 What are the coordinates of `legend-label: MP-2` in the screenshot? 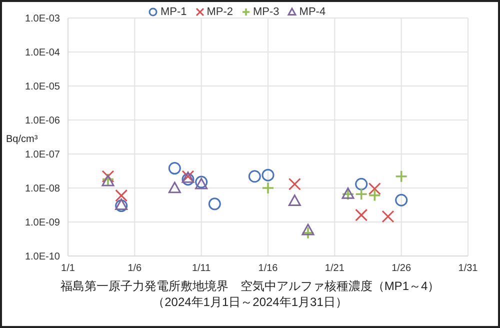 It's located at (219, 12).